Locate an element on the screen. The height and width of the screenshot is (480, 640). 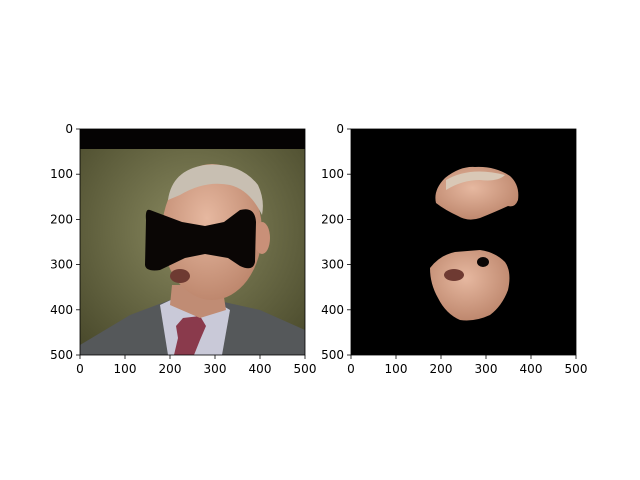
y-tick-label-left: 500 is located at coordinates (61, 355).